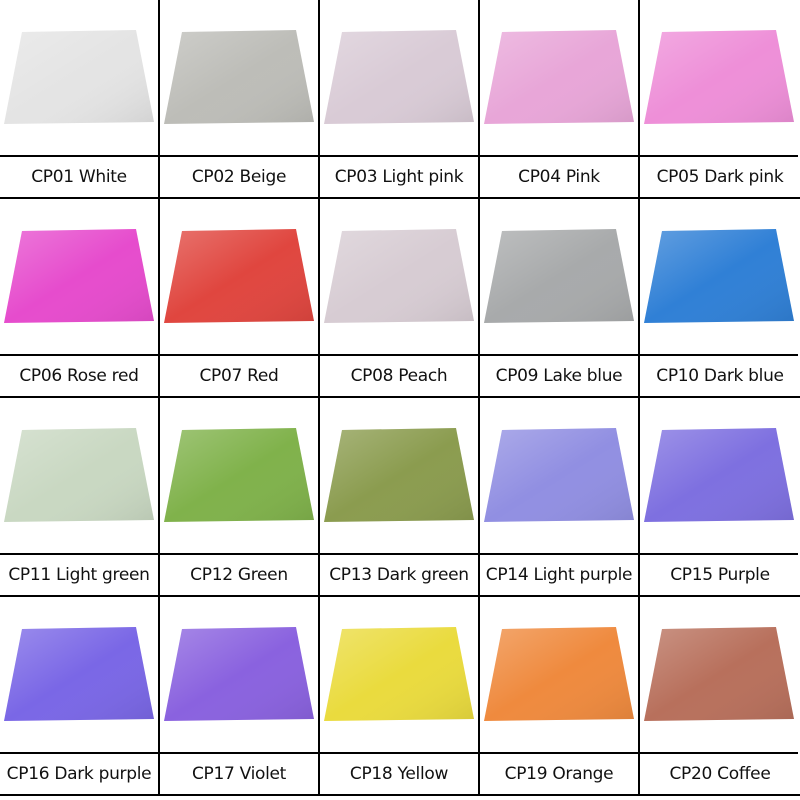 The height and width of the screenshot is (800, 800). I want to click on swatch-label: CP04 Pink, so click(559, 177).